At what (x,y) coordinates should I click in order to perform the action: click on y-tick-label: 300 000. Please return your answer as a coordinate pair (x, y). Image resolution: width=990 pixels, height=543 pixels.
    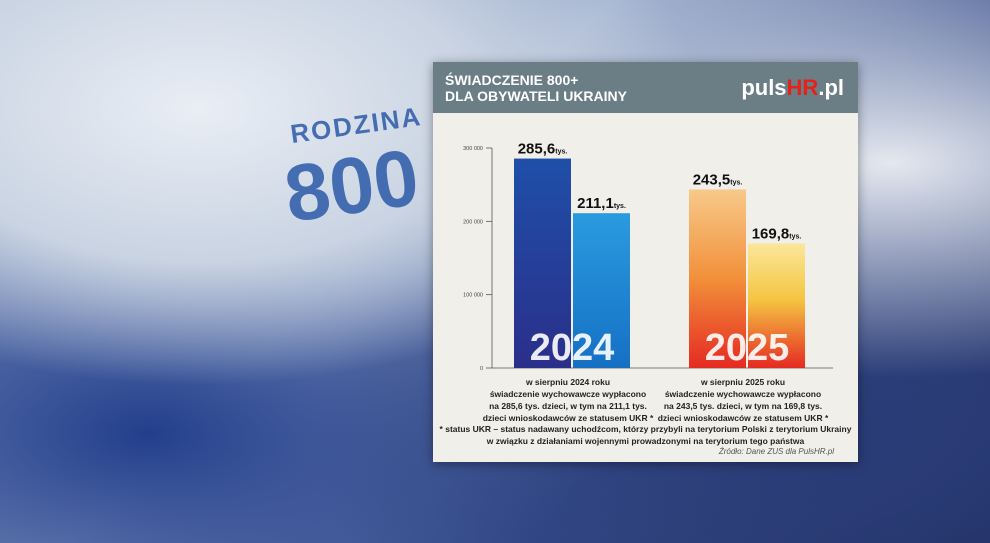
    Looking at the image, I should click on (473, 149).